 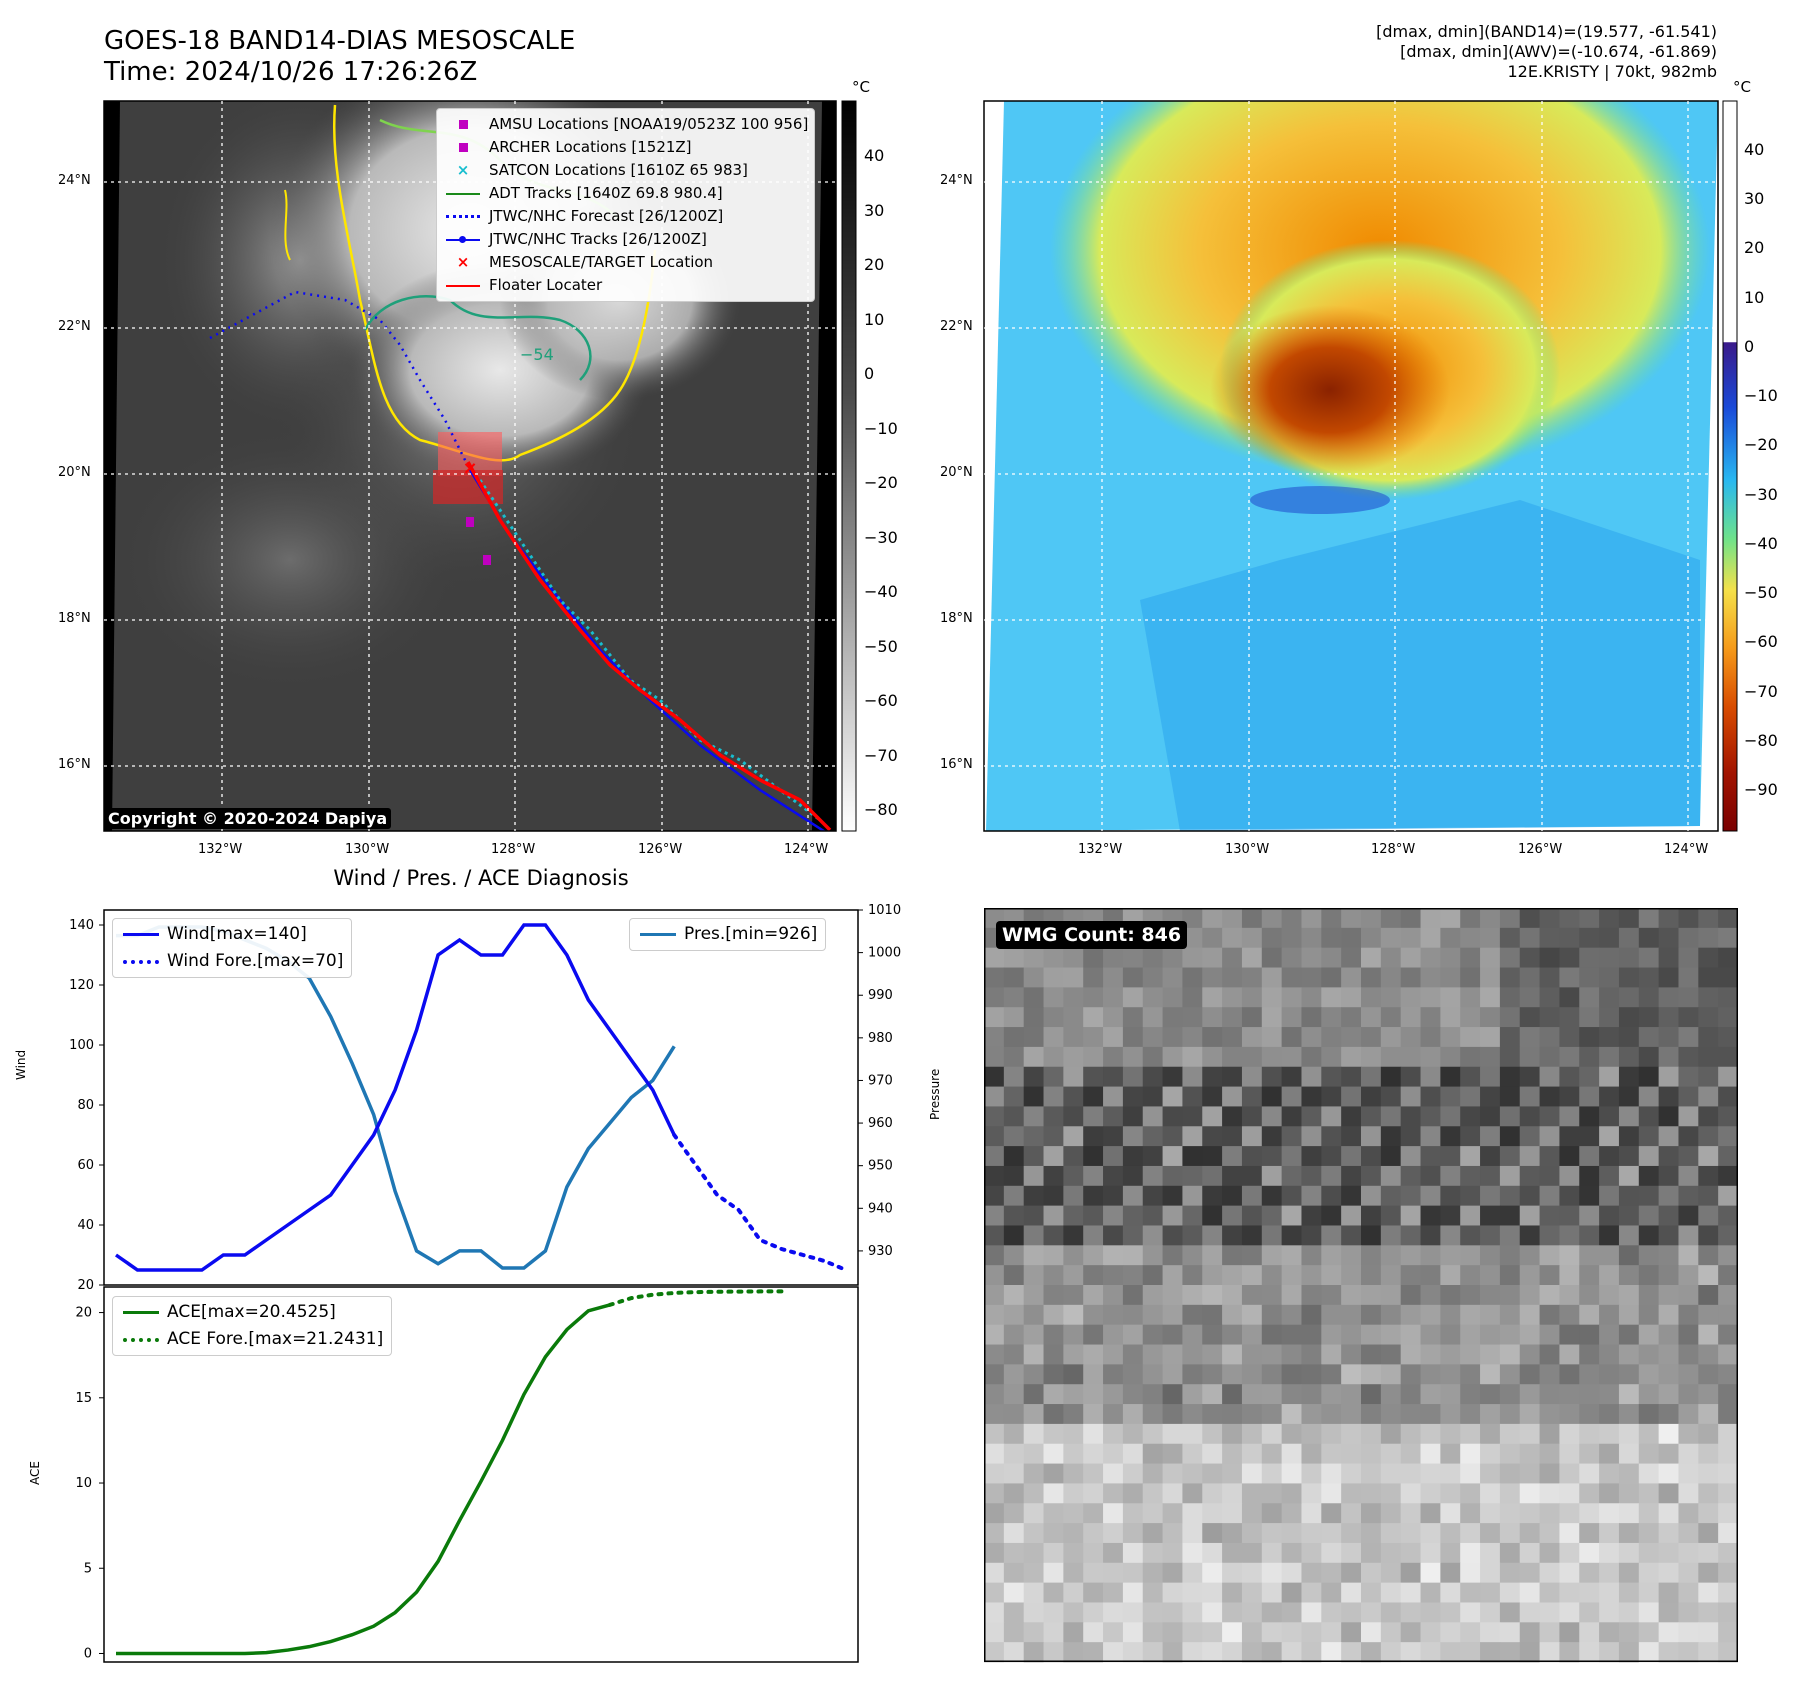 What do you see at coordinates (881, 700) in the screenshot?
I see `ir-colorbar-tick: −60` at bounding box center [881, 700].